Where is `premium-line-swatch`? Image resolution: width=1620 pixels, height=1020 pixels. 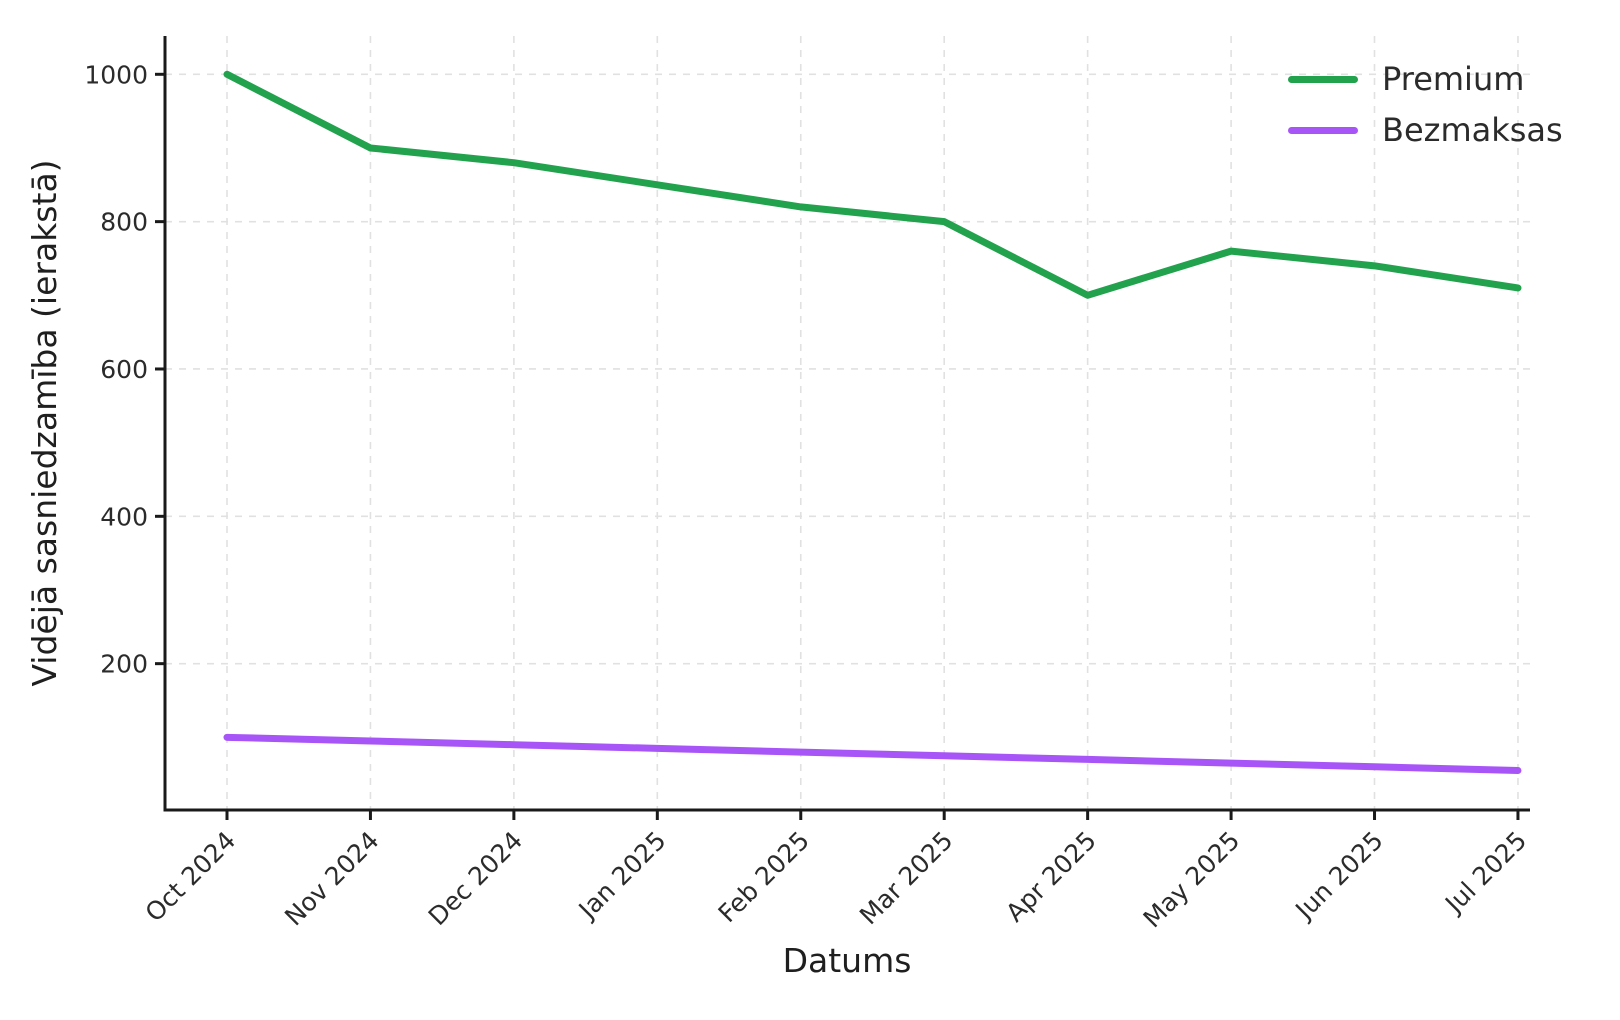
premium-line-swatch is located at coordinates (1323, 79).